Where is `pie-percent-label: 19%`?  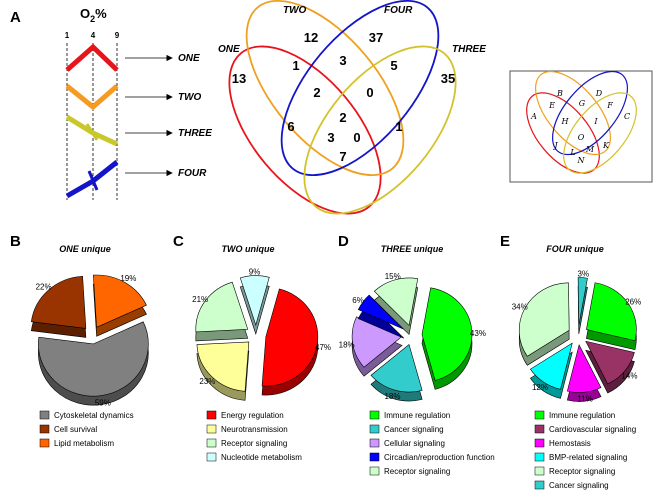 pie-percent-label: 19% is located at coordinates (128, 278).